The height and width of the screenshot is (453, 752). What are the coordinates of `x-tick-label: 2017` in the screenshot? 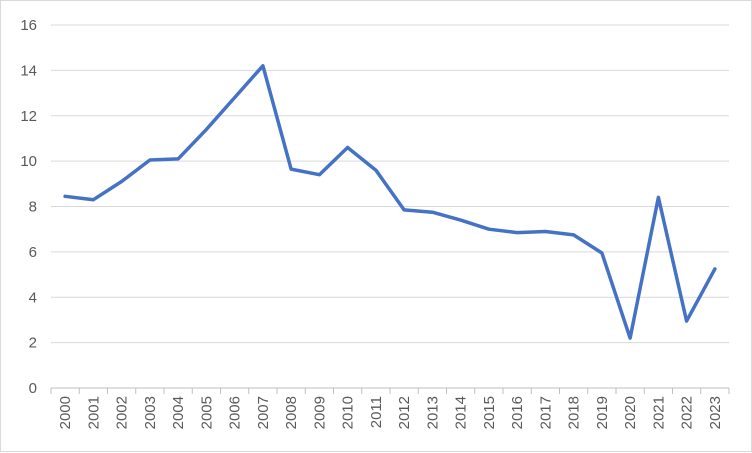 It's located at (545, 412).